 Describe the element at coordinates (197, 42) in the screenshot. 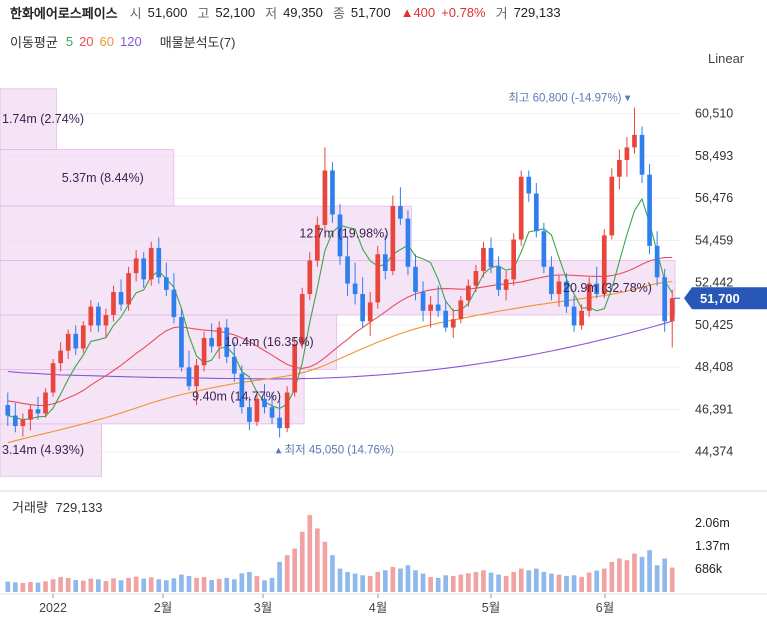

I see `volume-profile-toggle: 매물분석도(7)` at that location.